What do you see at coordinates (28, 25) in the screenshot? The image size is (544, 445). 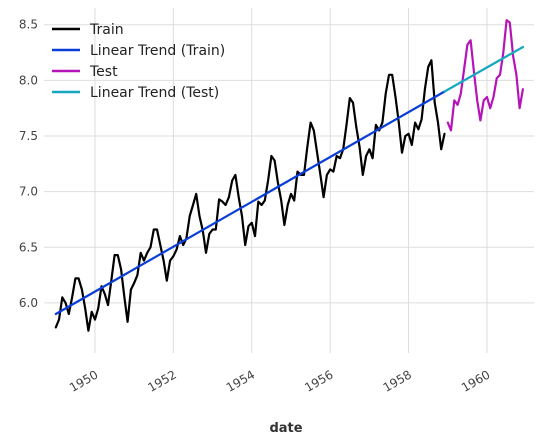 I see `y-tick-label: 8.5` at bounding box center [28, 25].